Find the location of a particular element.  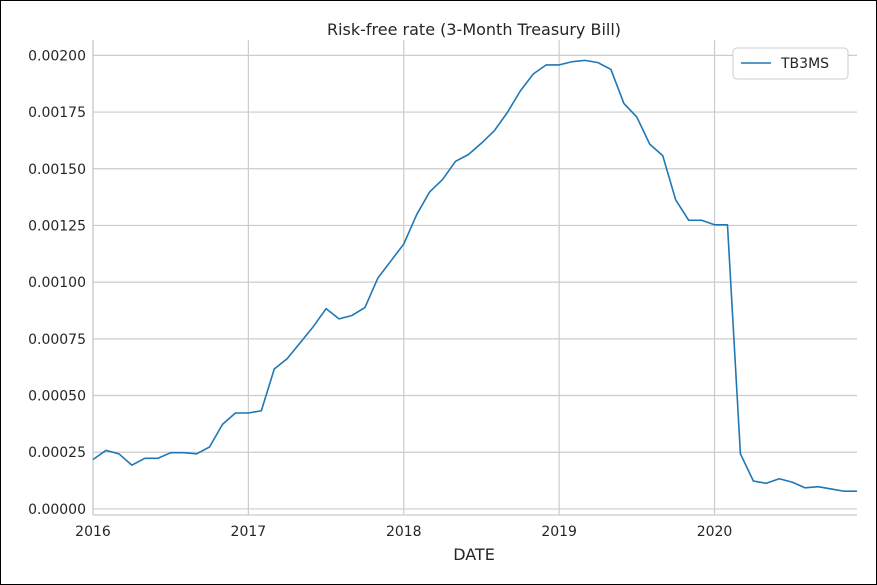

y-tick-label: 0.00100 is located at coordinates (57, 283).